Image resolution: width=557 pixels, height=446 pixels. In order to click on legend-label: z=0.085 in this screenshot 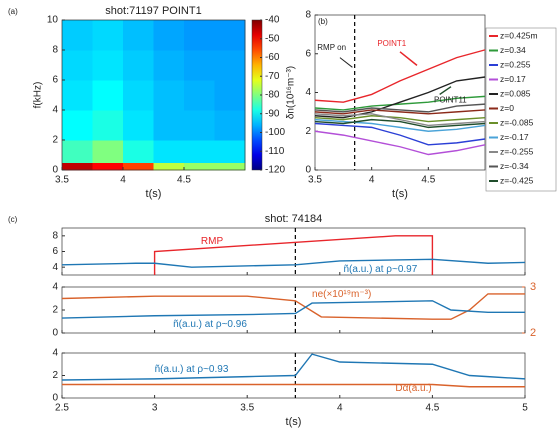, I will do `click(515, 93)`.